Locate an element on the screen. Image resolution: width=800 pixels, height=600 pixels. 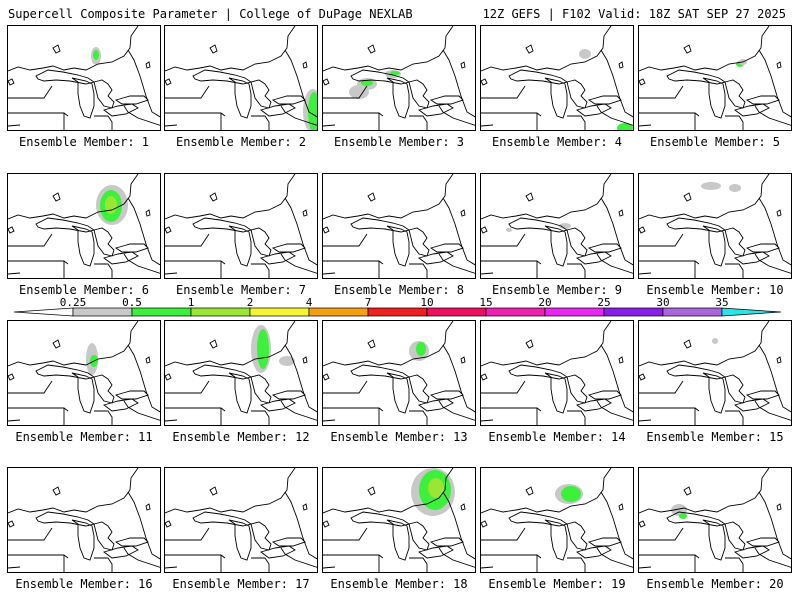
colorbar-tick-label: 25 is located at coordinates (603, 302).